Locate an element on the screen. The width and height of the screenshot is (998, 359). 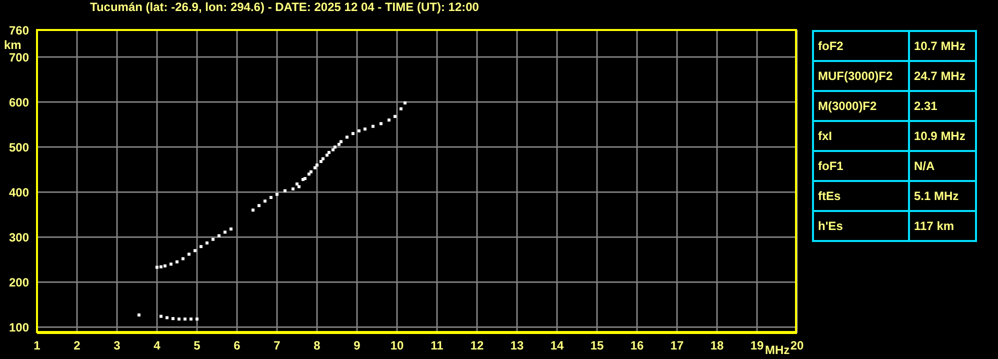
text: h'Es is located at coordinates (861, 226).